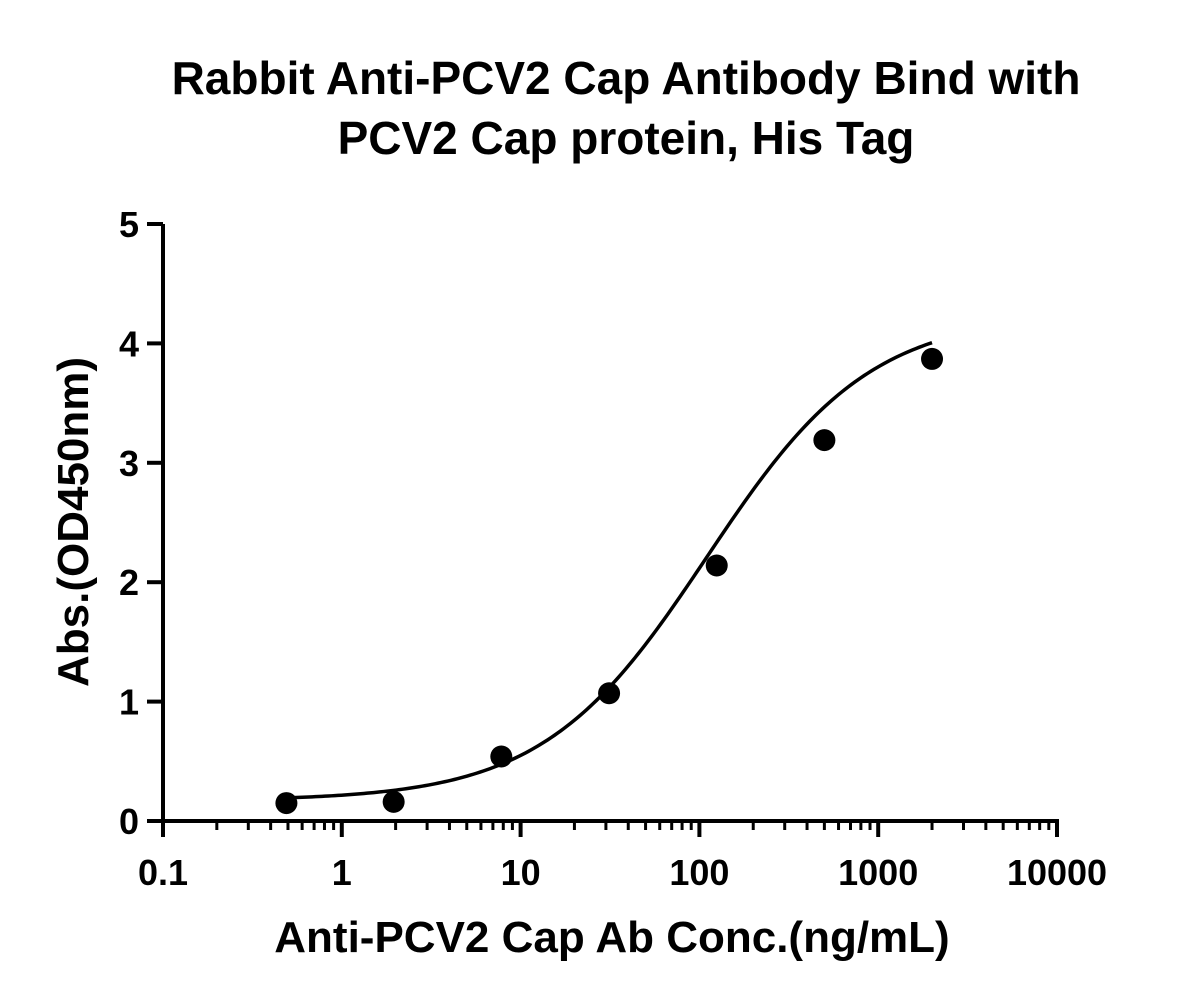 The width and height of the screenshot is (1194, 1005). I want to click on y-tick-label: 5, so click(129, 224).